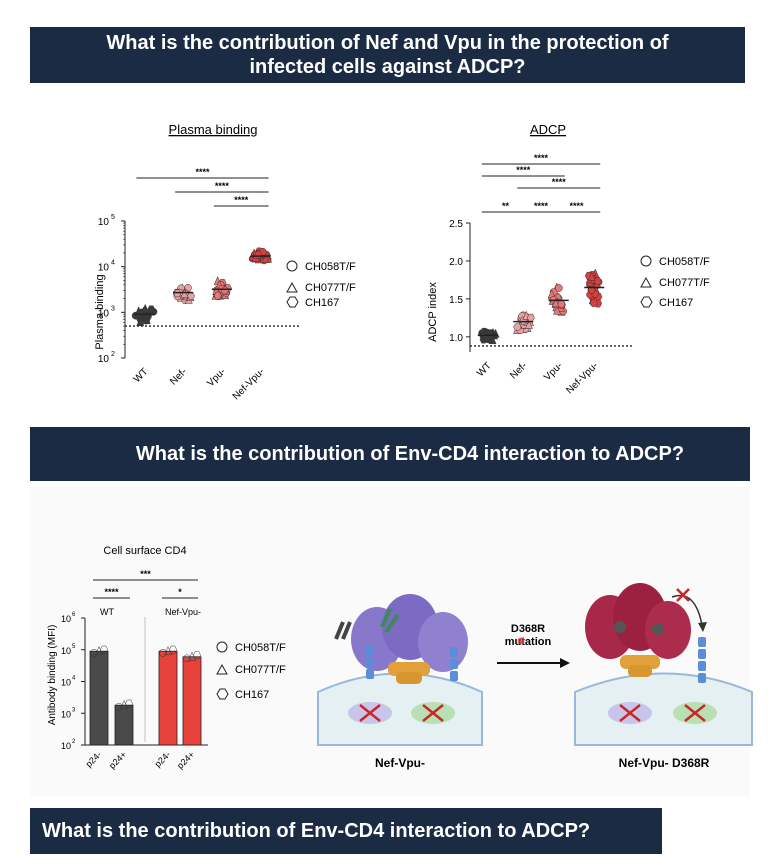  I want to click on legend-plasma: CH058T/F CH077T/F CH167, so click(321, 284).